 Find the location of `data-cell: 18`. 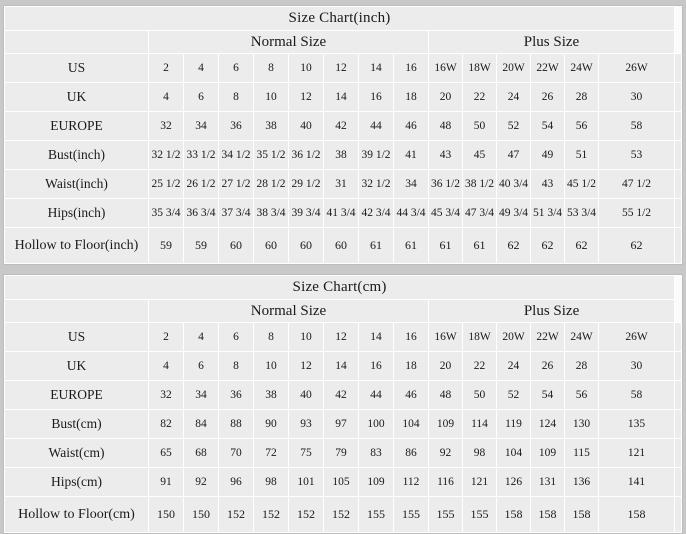

data-cell: 18 is located at coordinates (411, 97).